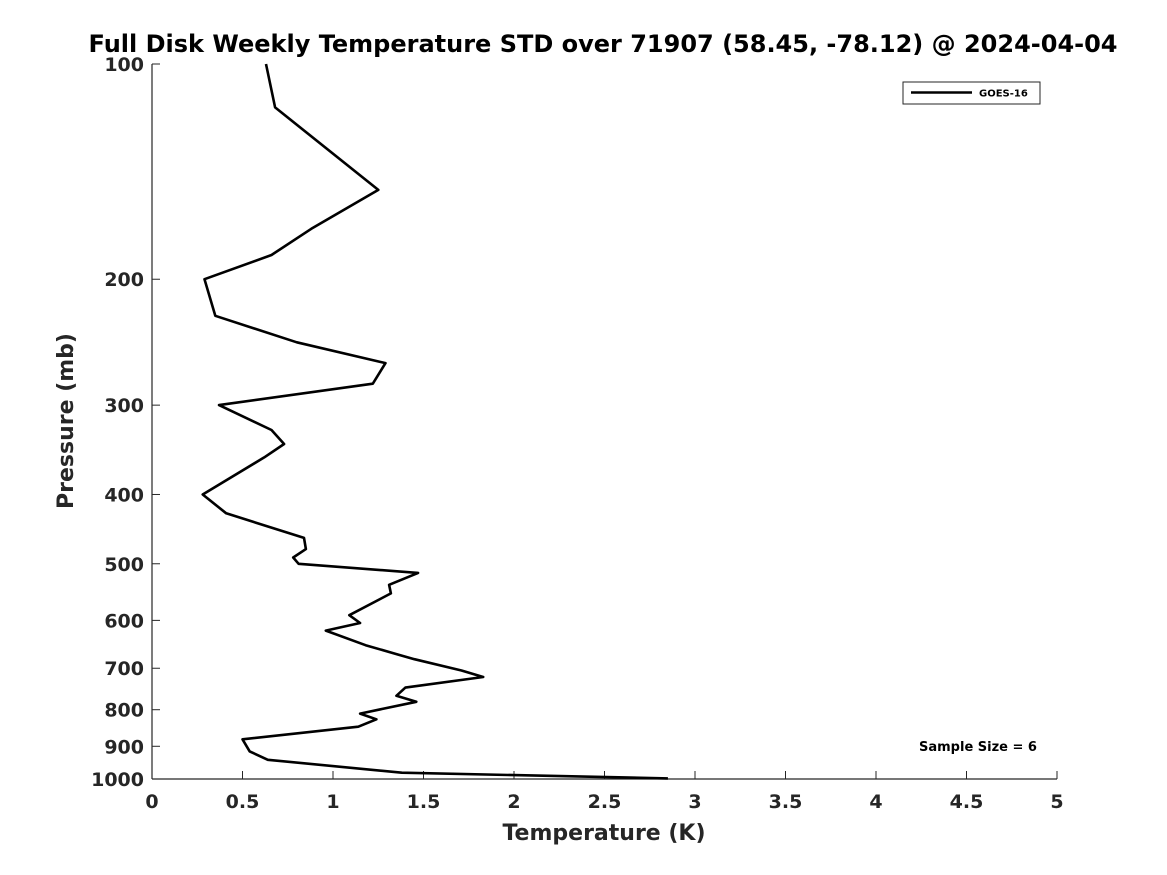 The width and height of the screenshot is (1167, 875). I want to click on x-tick-label: 1.5, so click(424, 802).